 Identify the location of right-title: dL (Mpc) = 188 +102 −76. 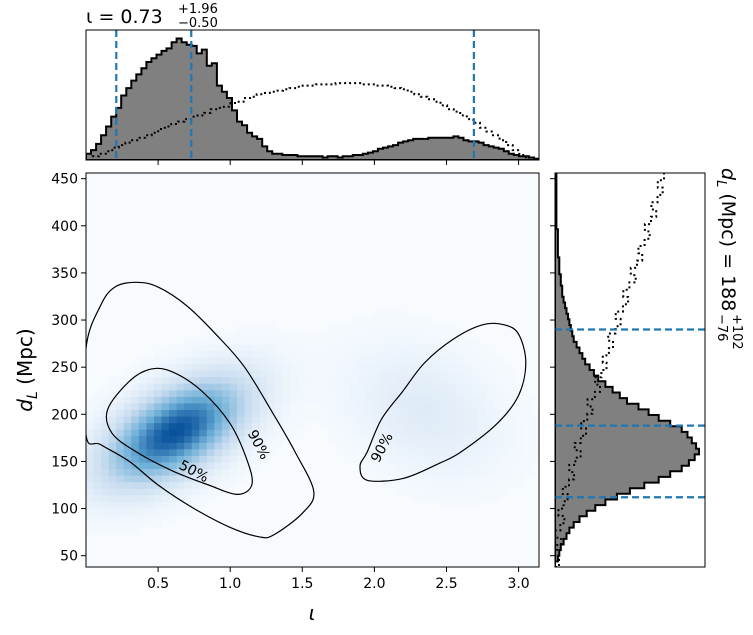
(728, 259).